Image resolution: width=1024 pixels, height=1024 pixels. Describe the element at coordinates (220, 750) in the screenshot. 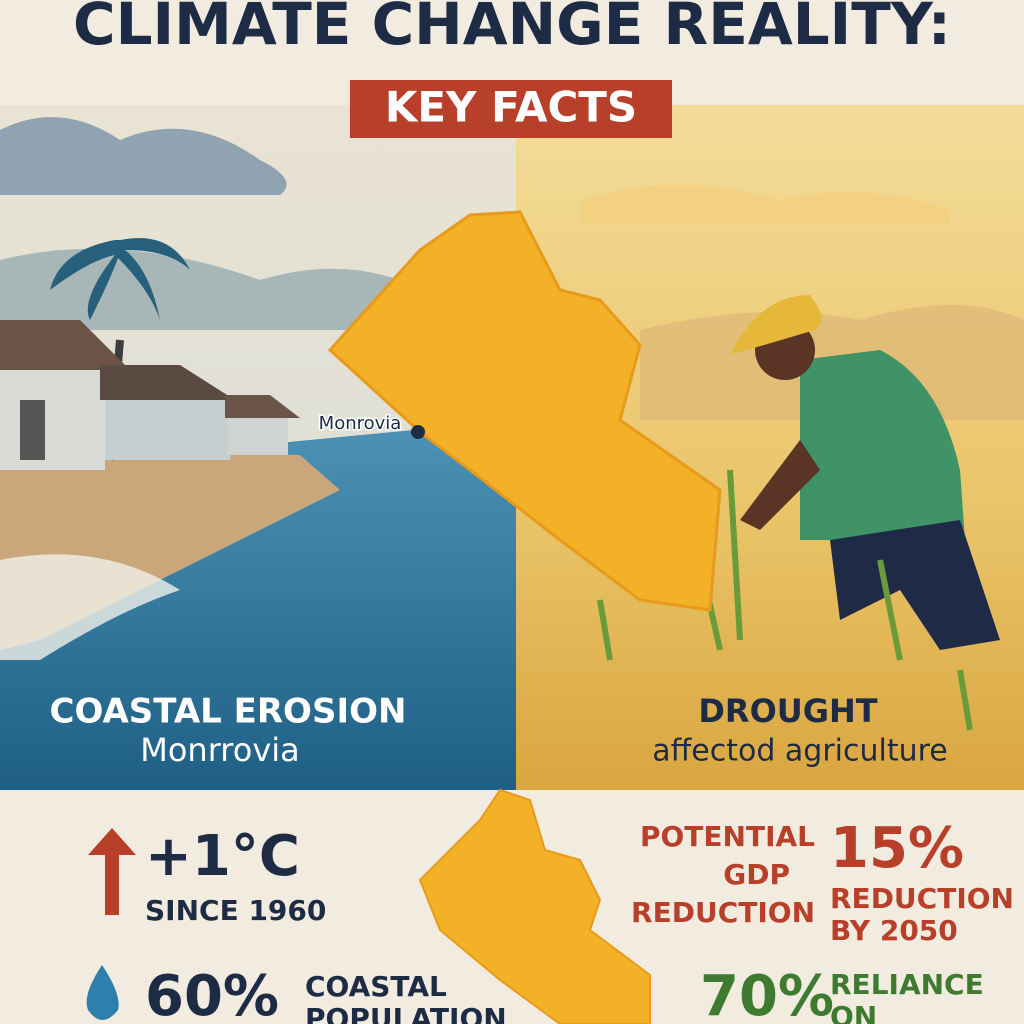

I see `panel-caption: Monrrovia` at that location.